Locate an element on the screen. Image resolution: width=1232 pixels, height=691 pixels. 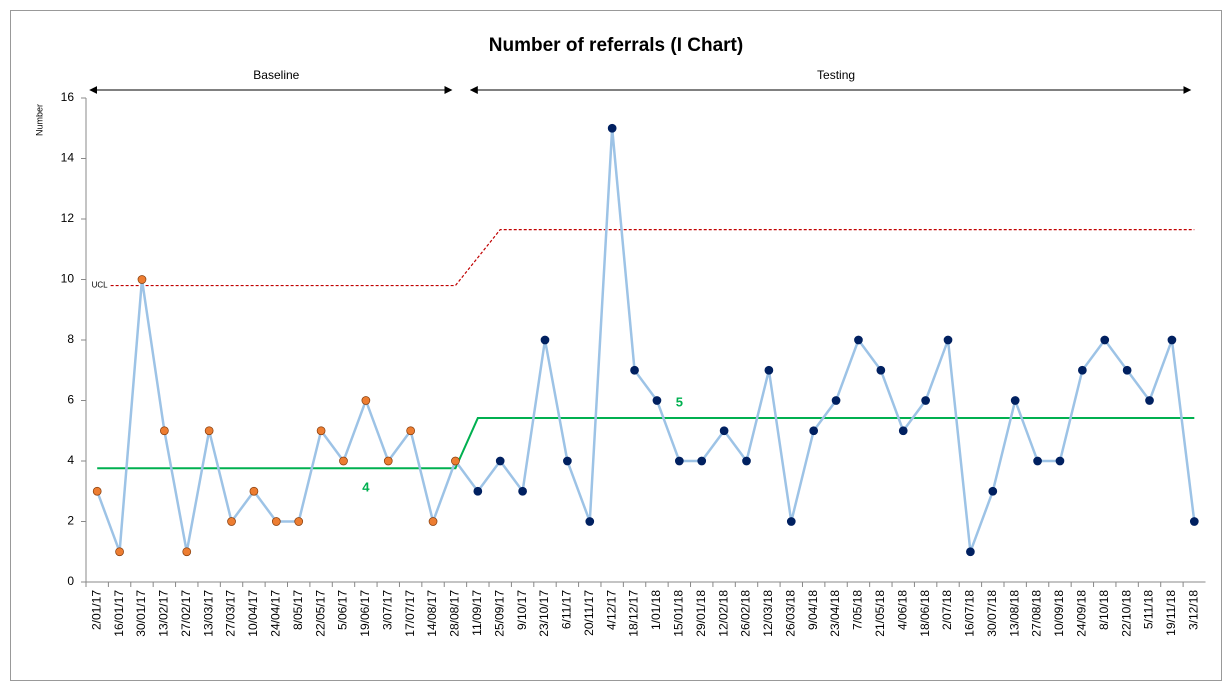
phase-label: Testing is located at coordinates (836, 75).